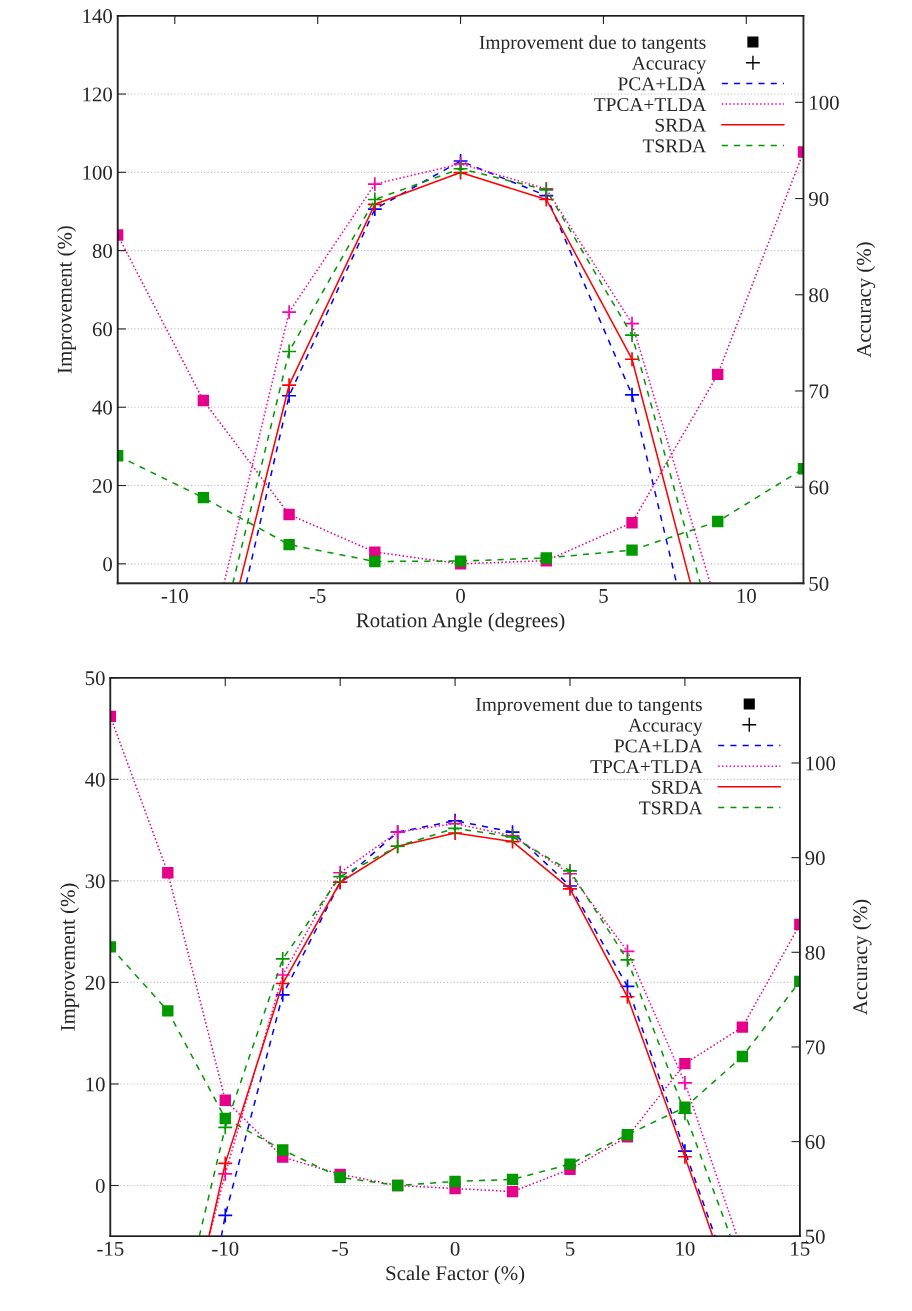  What do you see at coordinates (97, 16) in the screenshot?
I see `y-tick-label: 140` at bounding box center [97, 16].